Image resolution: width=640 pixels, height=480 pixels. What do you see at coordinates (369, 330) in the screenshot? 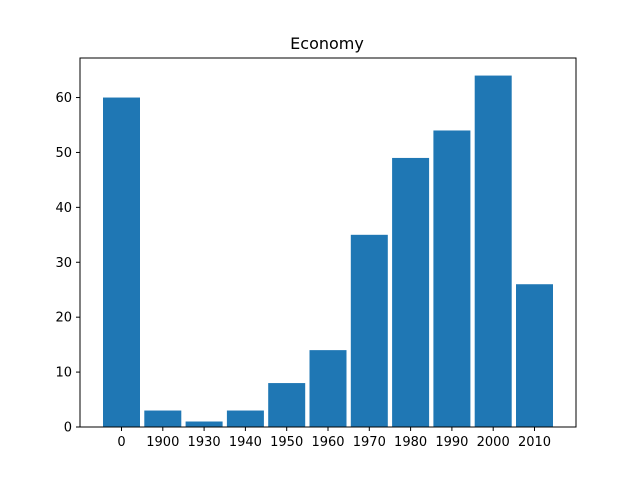
I see `bar-1970` at bounding box center [369, 330].